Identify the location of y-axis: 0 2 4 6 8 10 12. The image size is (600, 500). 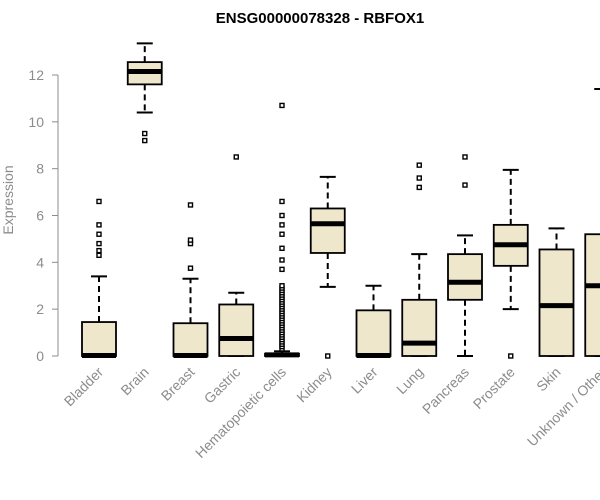
(43, 215).